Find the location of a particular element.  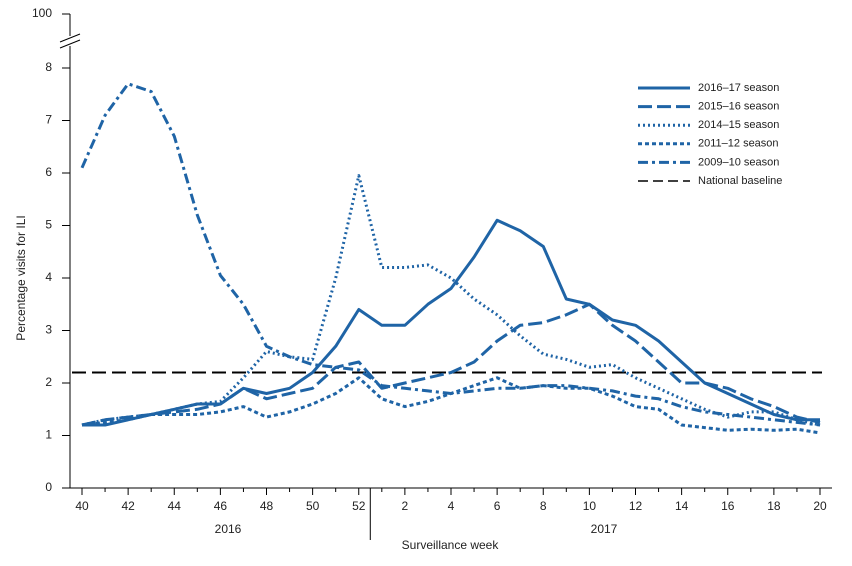

x-tick-label: 6 is located at coordinates (497, 506).